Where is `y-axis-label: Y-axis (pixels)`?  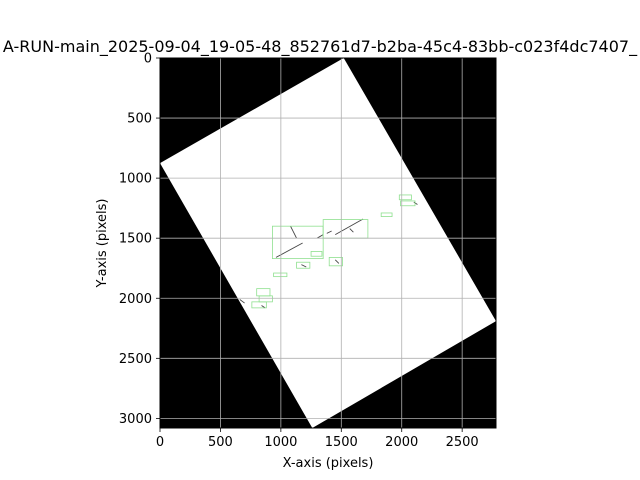 y-axis-label: Y-axis (pixels) is located at coordinates (102, 244).